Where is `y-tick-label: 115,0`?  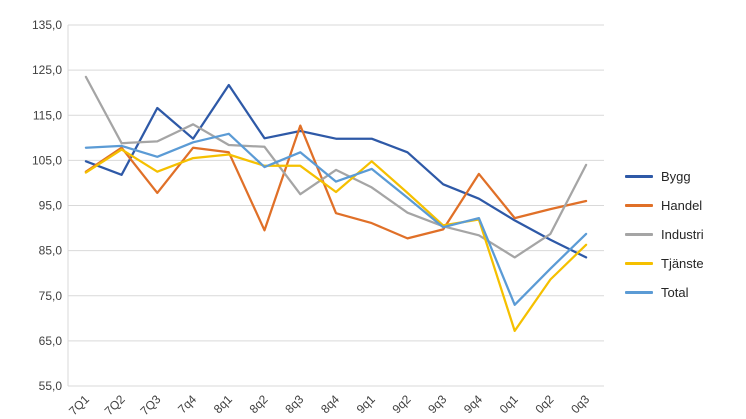
y-tick-label: 115,0 is located at coordinates (47, 115).